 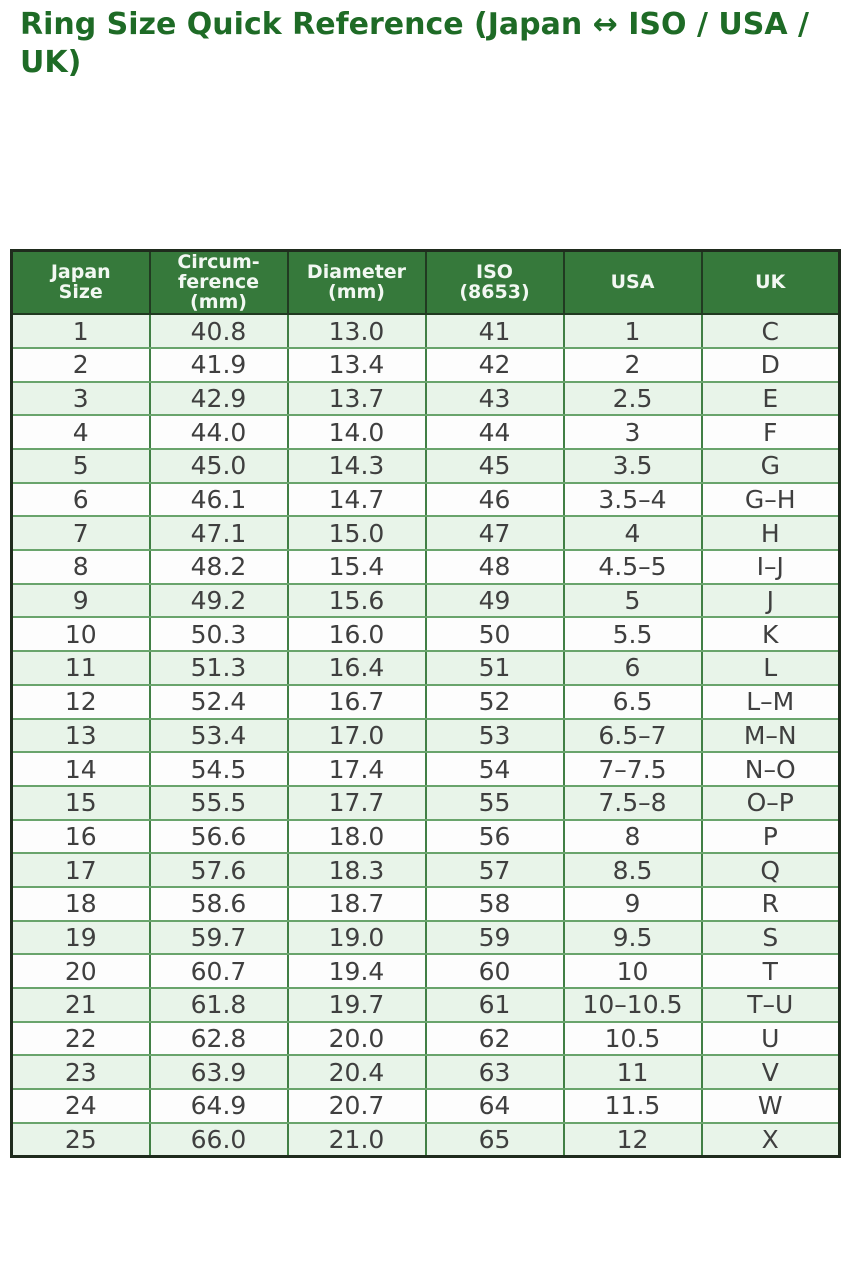 I want to click on table-row: 4 44.0 14.0 44 3 F, so click(x=425, y=432).